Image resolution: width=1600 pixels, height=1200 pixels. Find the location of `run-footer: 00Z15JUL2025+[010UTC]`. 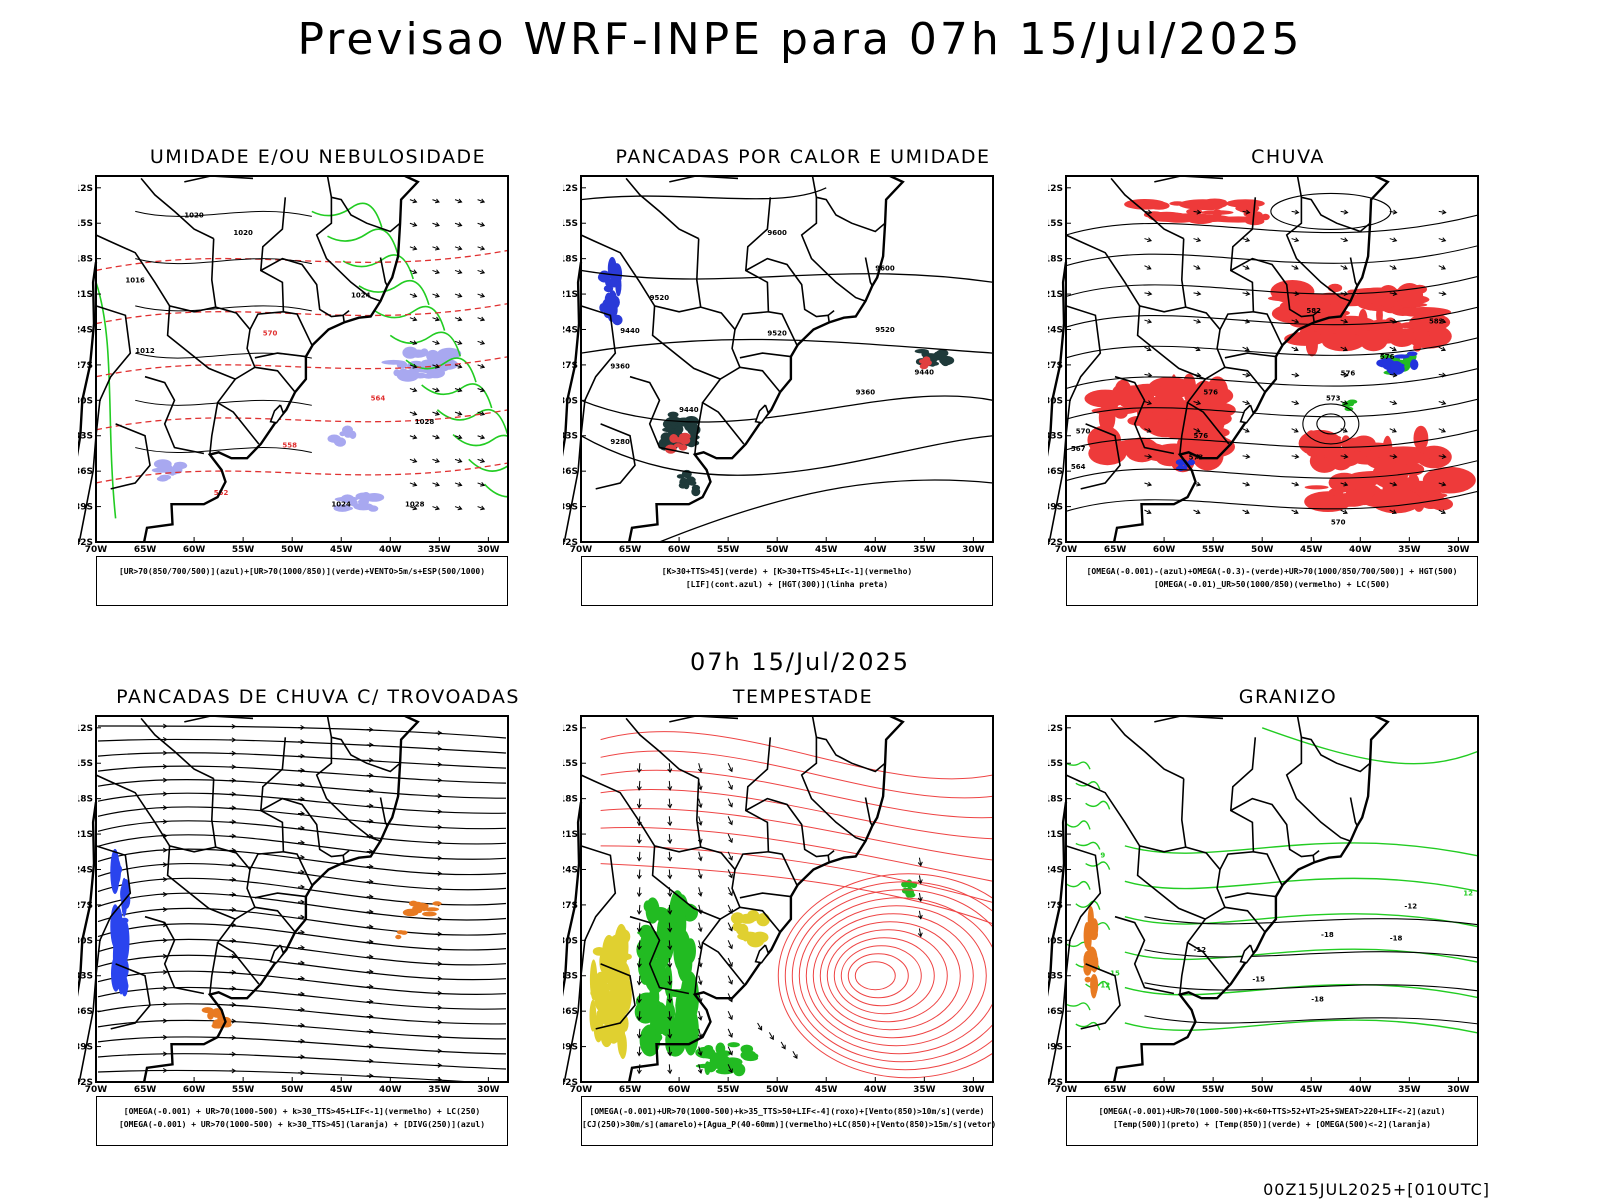

run-footer: 00Z15JUL2025+[010UTC] is located at coordinates (1376, 1189).